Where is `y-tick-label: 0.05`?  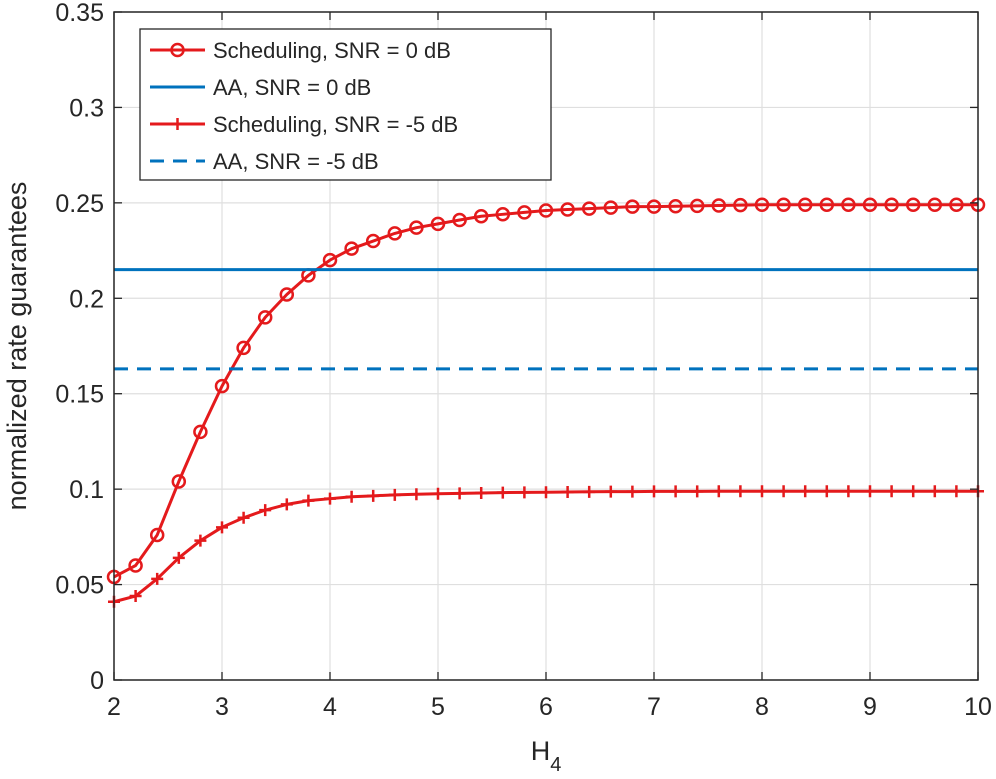
y-tick-label: 0.05 is located at coordinates (79, 586).